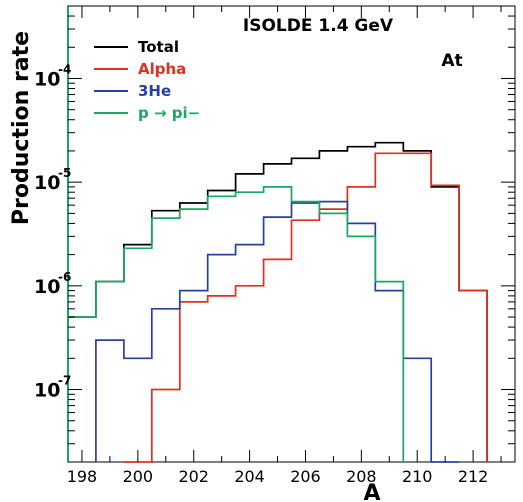 The width and height of the screenshot is (523, 502). What do you see at coordinates (147, 80) in the screenshot?
I see `legend: Total Alpha 3He p → pi−` at bounding box center [147, 80].